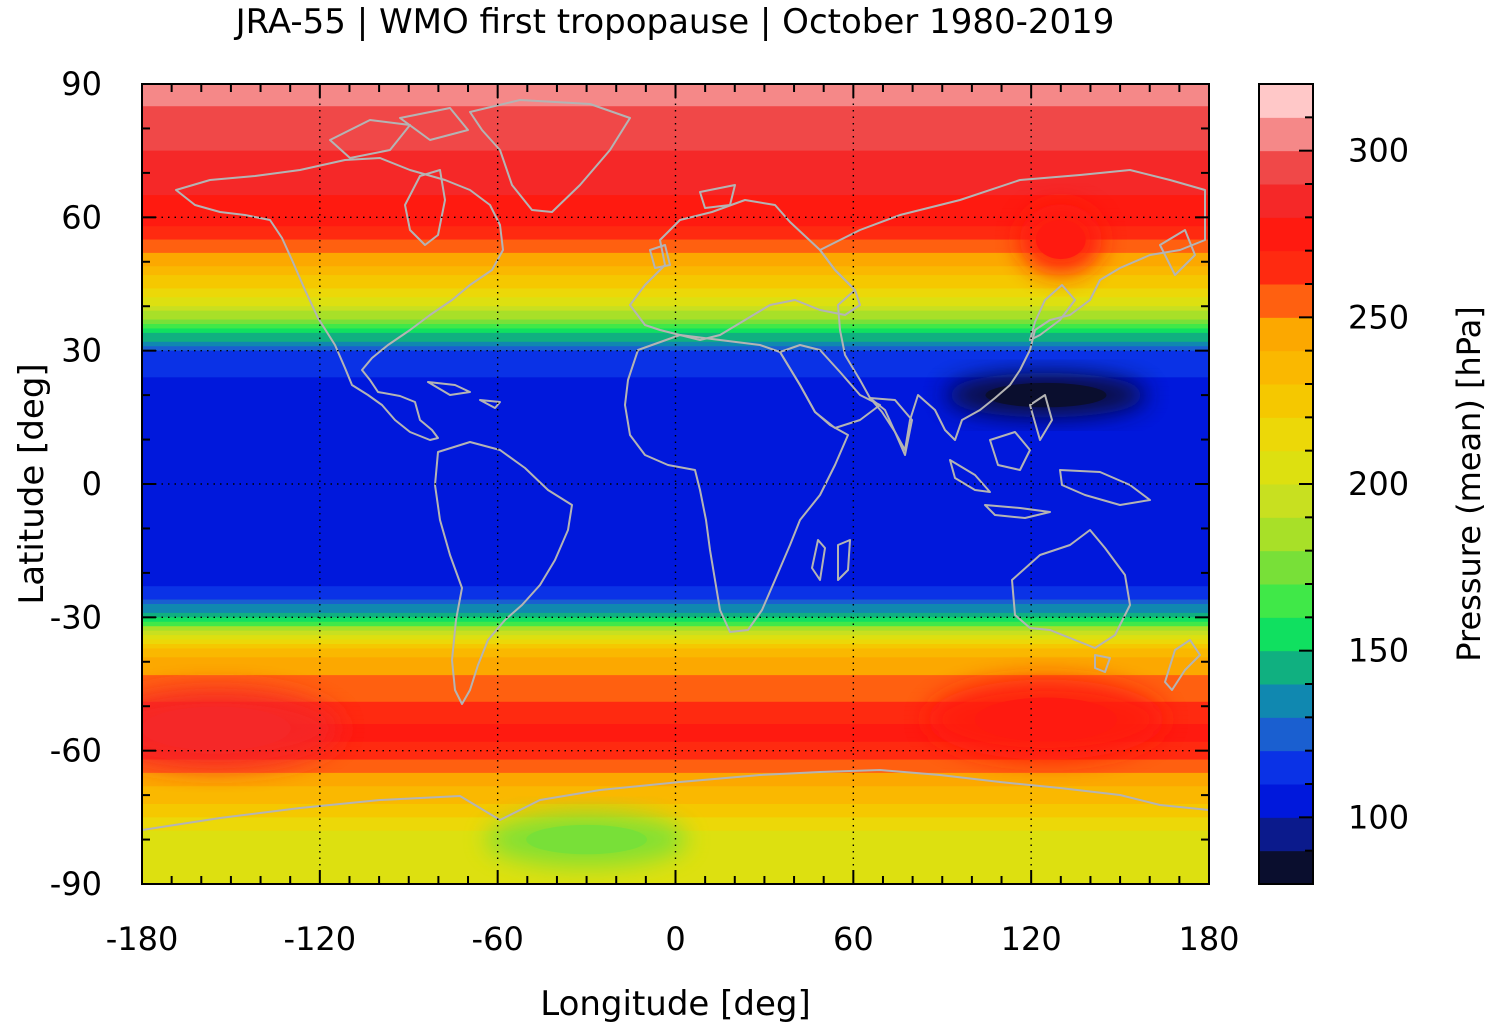 Image resolution: width=1493 pixels, height=1029 pixels. What do you see at coordinates (81, 84) in the screenshot?
I see `y-tick-label: 90` at bounding box center [81, 84].